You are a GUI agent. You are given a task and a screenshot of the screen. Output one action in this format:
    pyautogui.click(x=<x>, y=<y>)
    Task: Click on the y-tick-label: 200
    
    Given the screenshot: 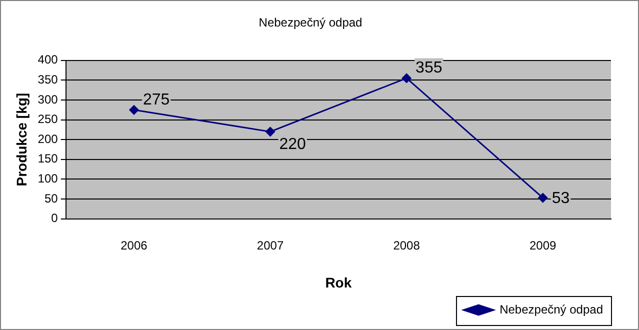 What is the action you would take?
    pyautogui.click(x=48, y=139)
    